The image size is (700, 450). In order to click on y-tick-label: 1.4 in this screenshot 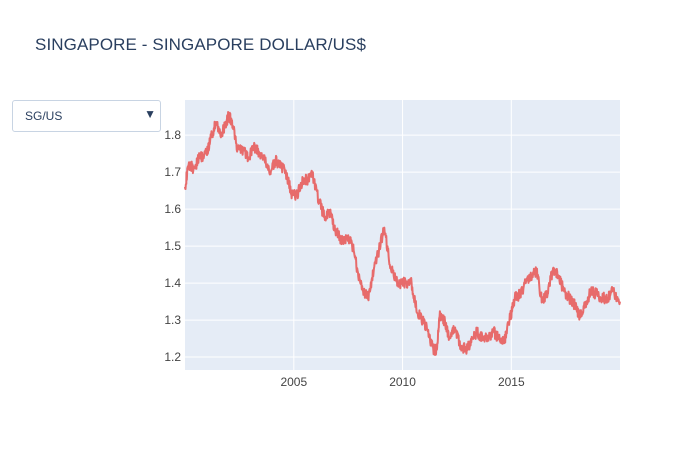, I will do `click(172, 283)`.